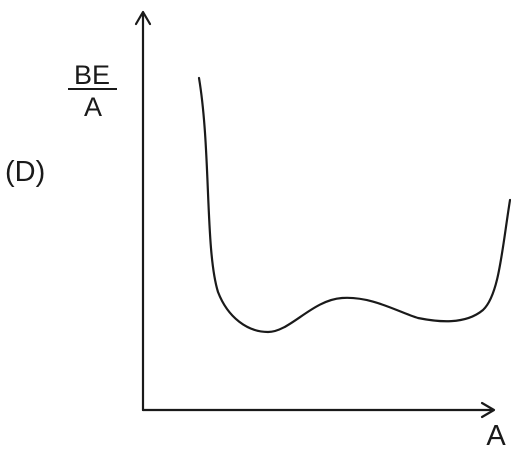 The height and width of the screenshot is (449, 511). Describe the element at coordinates (25, 172) in the screenshot. I see `panel-label: (D)` at that location.